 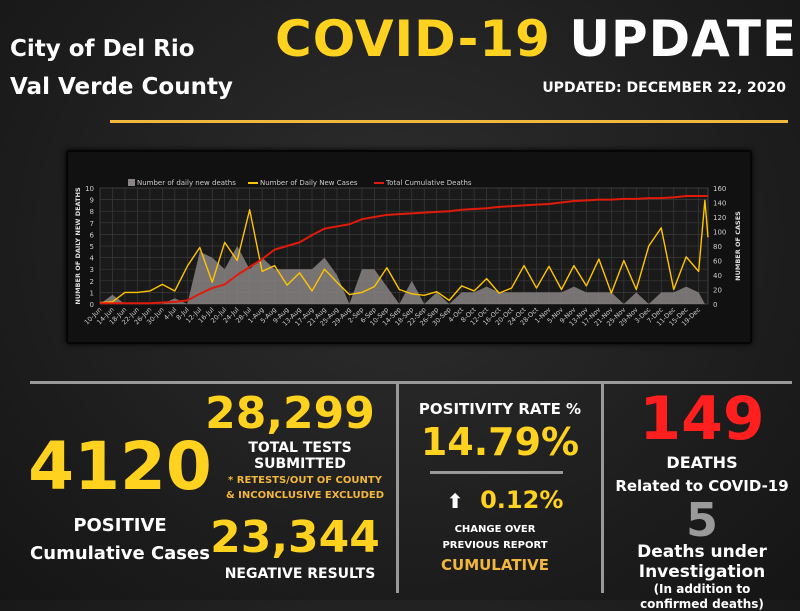 I want to click on investigation-label: Deaths under, so click(x=702, y=552).